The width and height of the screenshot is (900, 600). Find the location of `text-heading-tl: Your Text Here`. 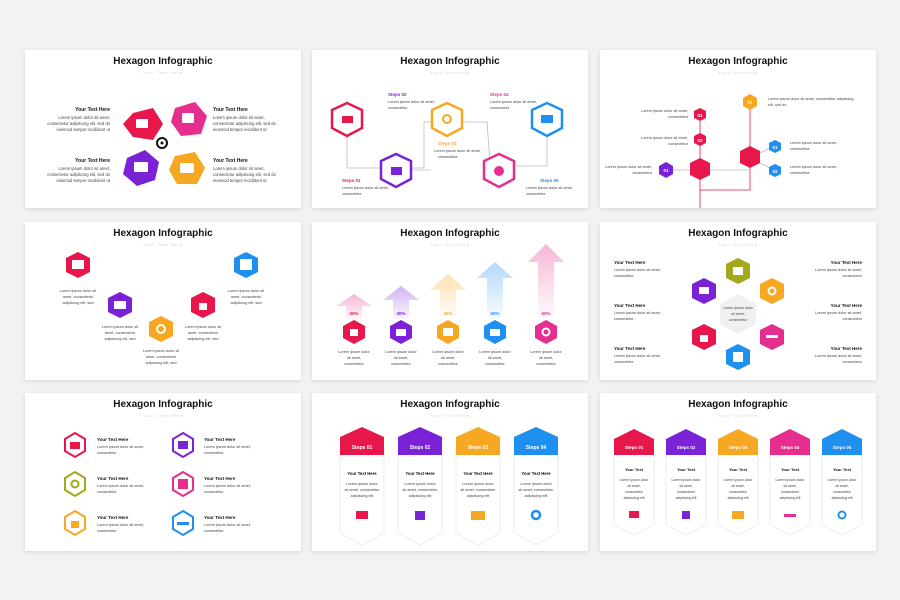

text-heading-tl: Your Text Here is located at coordinates (92, 110).